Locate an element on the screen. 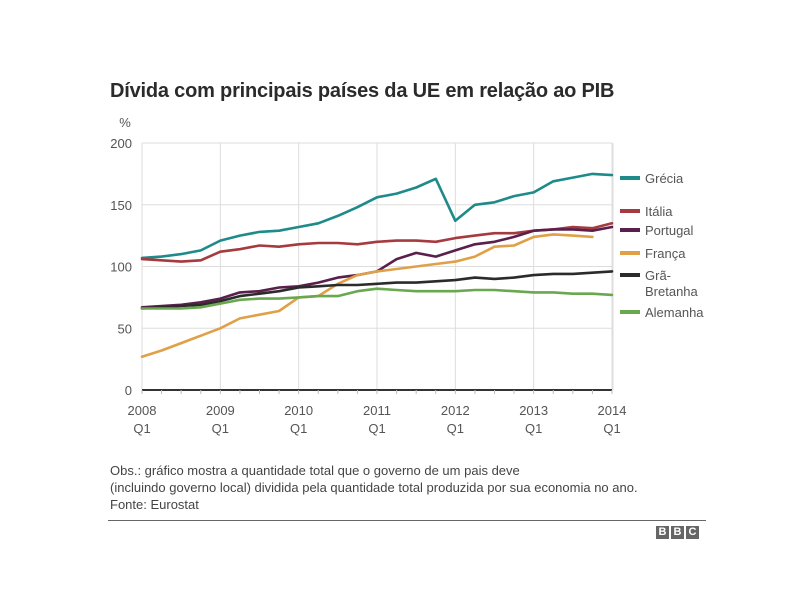 The image size is (800, 600). divider is located at coordinates (407, 520).